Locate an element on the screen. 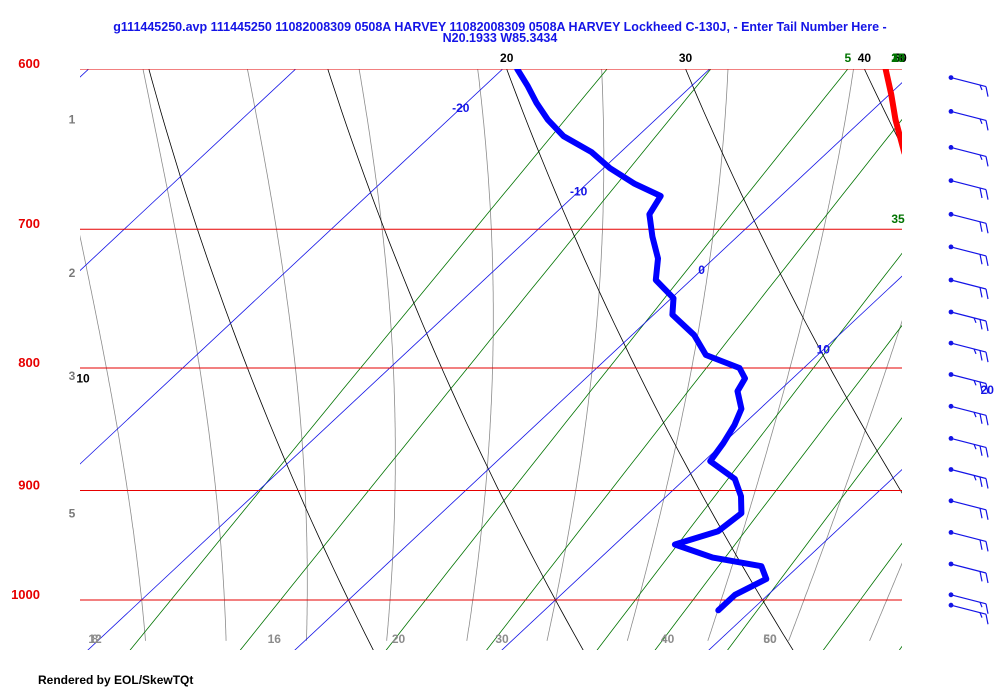 The height and width of the screenshot is (700, 1000). pressure-tick-label: 900 is located at coordinates (29, 485).